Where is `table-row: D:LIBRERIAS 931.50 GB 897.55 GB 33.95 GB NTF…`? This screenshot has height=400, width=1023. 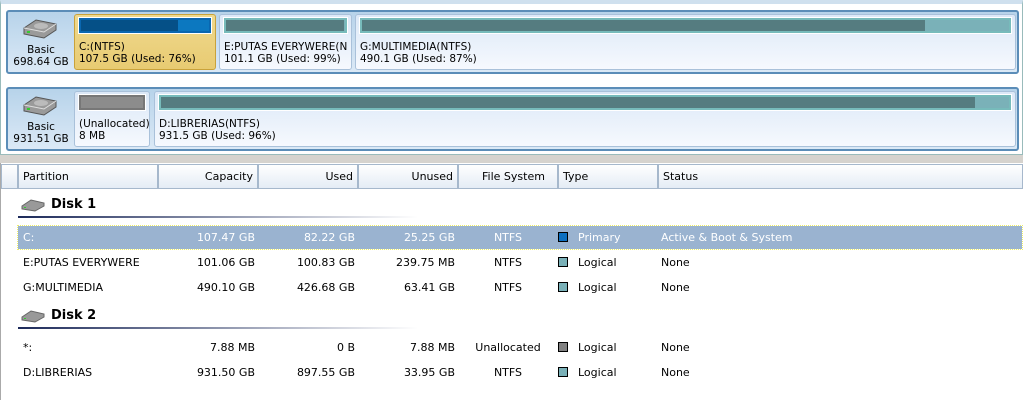 table-row: D:LIBRERIAS 931.50 GB 897.55 GB 33.95 GB NTF… is located at coordinates (520, 372).